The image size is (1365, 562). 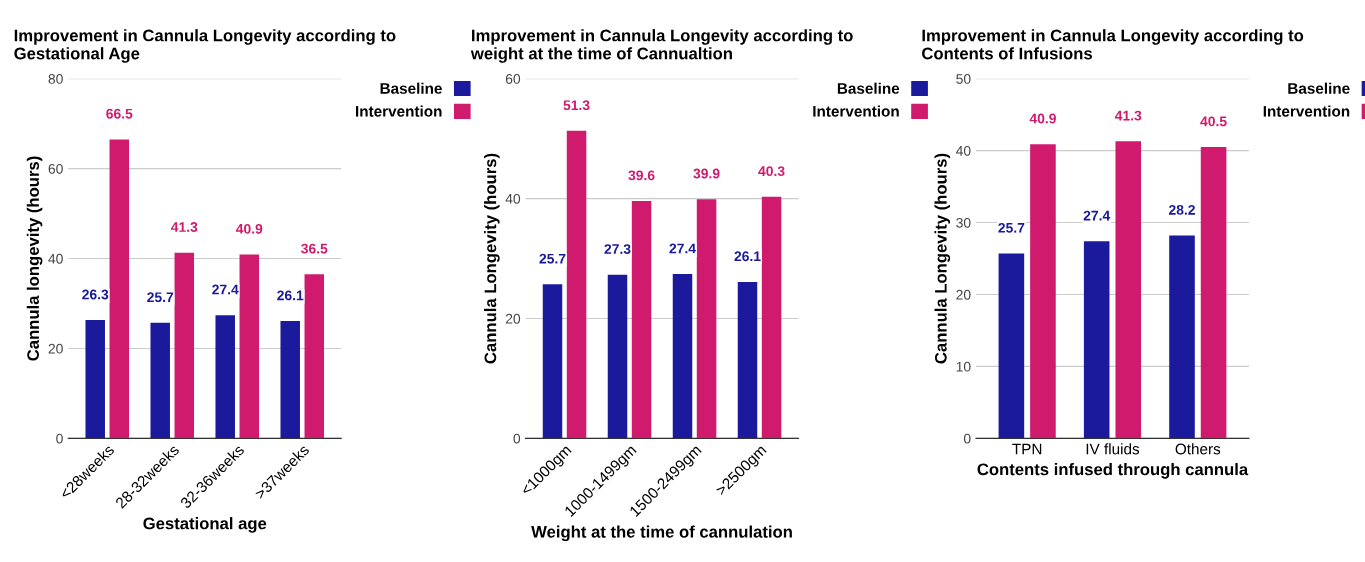 I want to click on data-label: 40.3, so click(x=771, y=171).